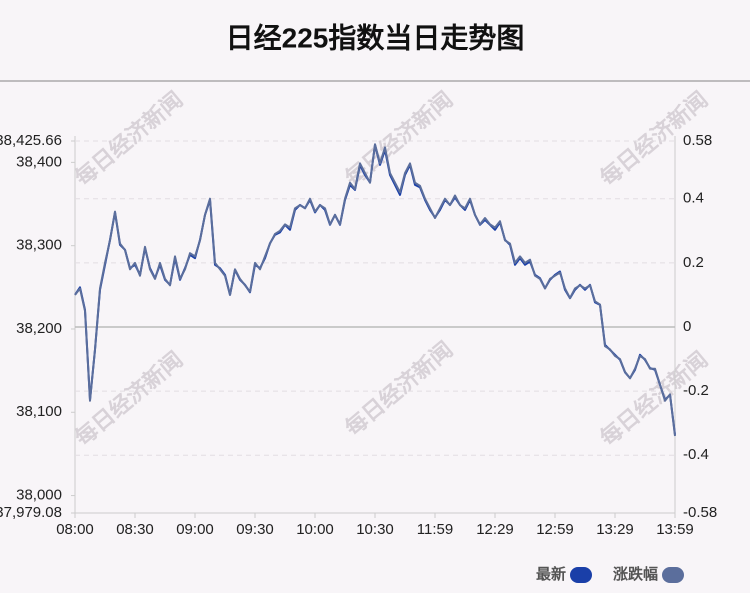 The height and width of the screenshot is (593, 750). Describe the element at coordinates (495, 529) in the screenshot. I see `x-tick-label: 12:29` at that location.